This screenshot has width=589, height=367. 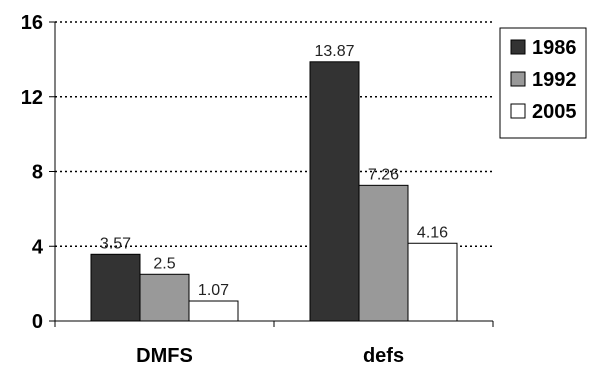 I want to click on bar-1992-defs, so click(x=383, y=253).